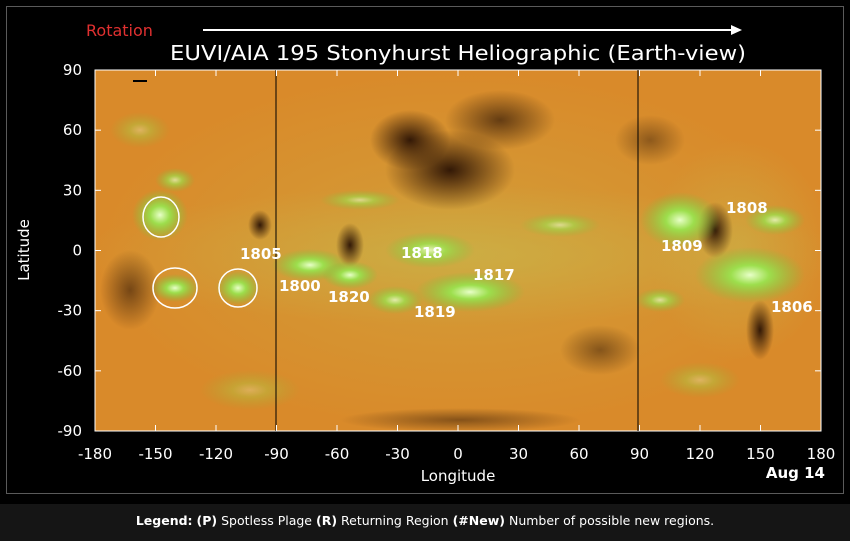  Describe the element at coordinates (458, 476) in the screenshot. I see `x-axis-label: Longitude` at that location.